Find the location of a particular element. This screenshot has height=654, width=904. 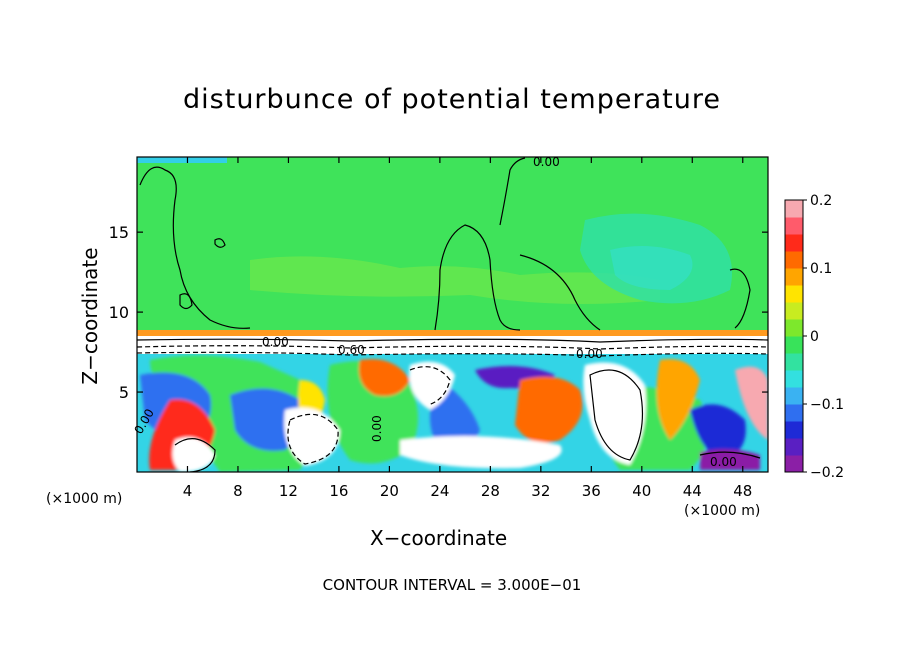

x-tick-label: 48 is located at coordinates (742, 491).